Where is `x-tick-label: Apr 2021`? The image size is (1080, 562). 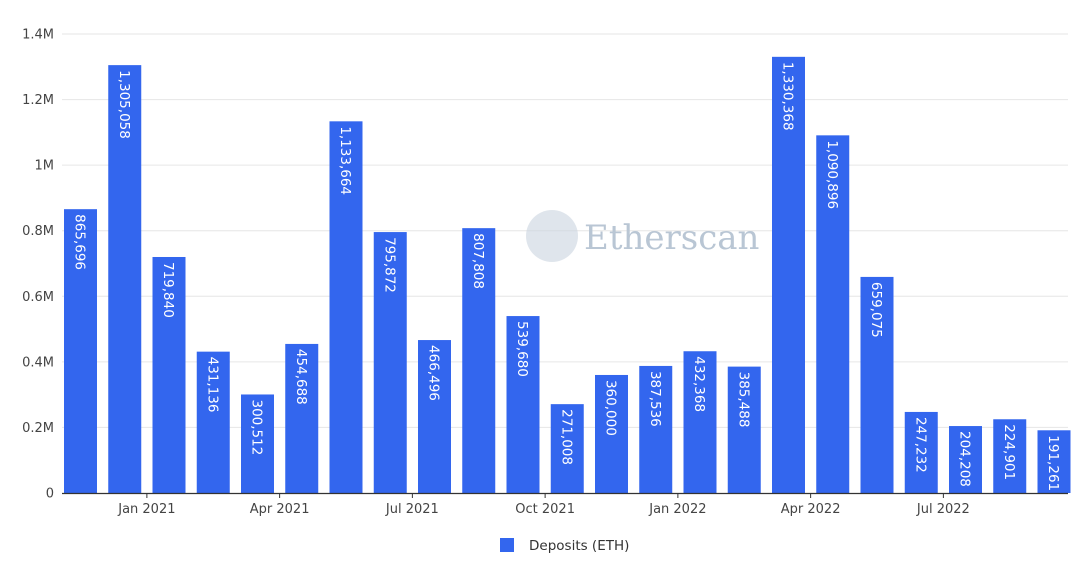 x-tick-label: Apr 2021 is located at coordinates (280, 509).